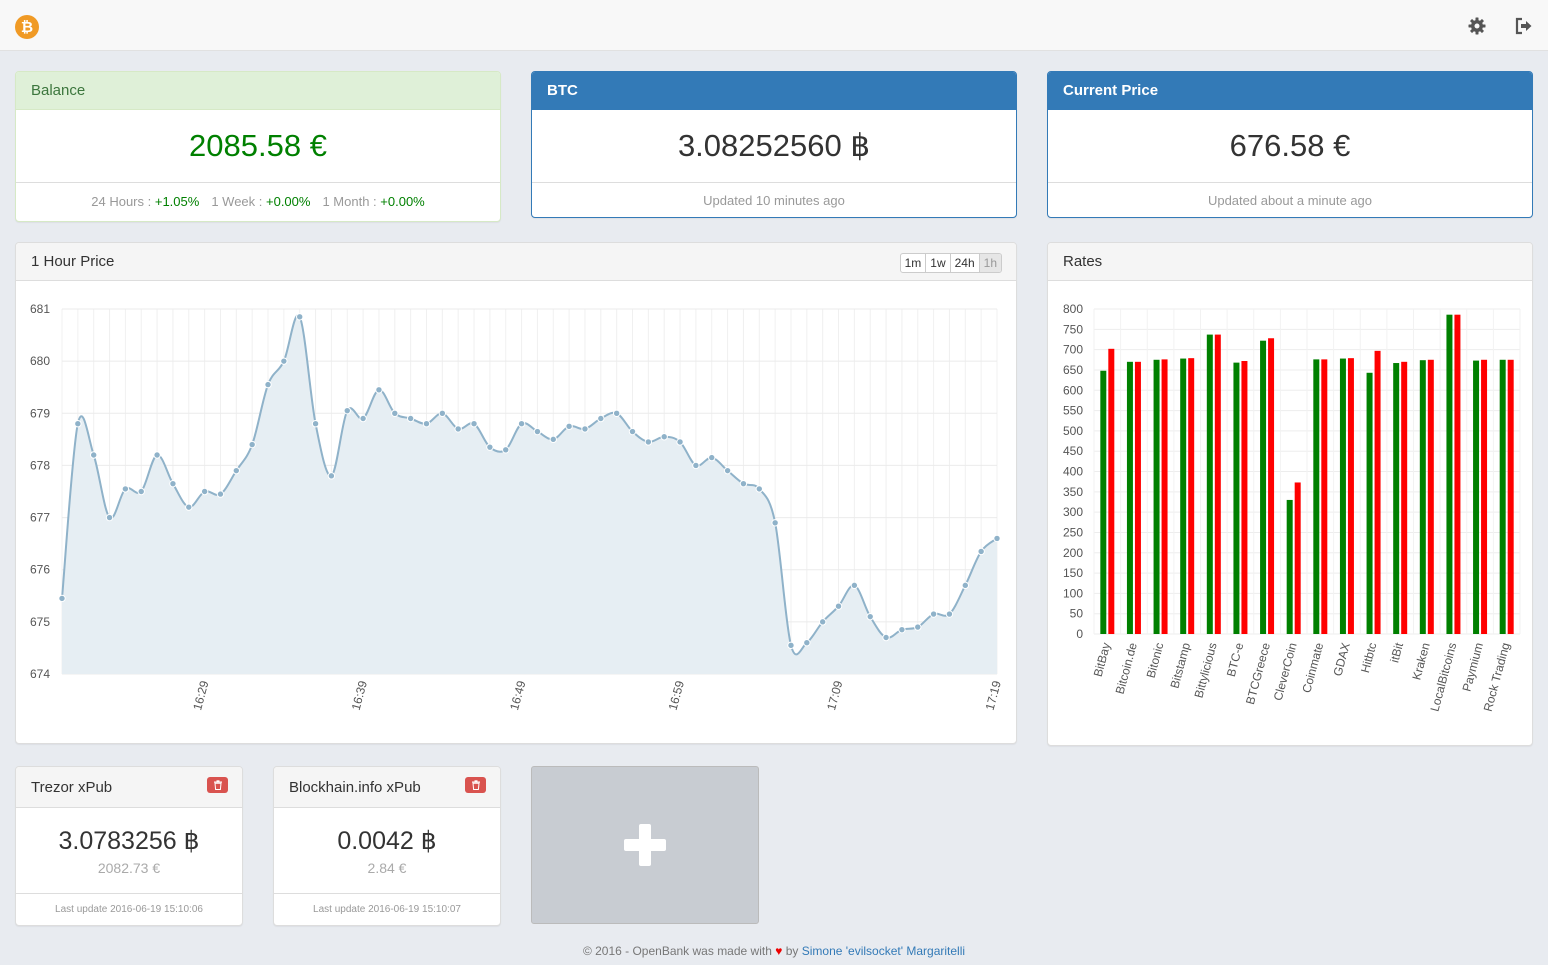 Image resolution: width=1548 pixels, height=965 pixels. What do you see at coordinates (73, 261) in the screenshot?
I see `price-chart-title-text: 1 Hour Price` at bounding box center [73, 261].